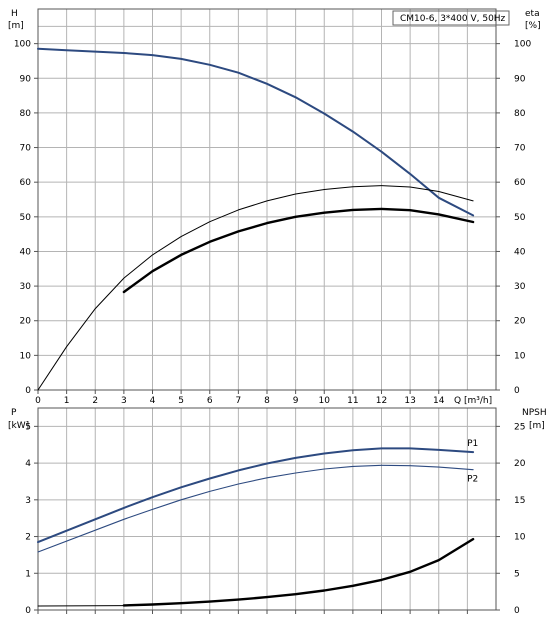 Image resolution: width=554 pixels, height=632 pixels. What do you see at coordinates (26, 252) in the screenshot?
I see `y-tick-label-head: 40` at bounding box center [26, 252].